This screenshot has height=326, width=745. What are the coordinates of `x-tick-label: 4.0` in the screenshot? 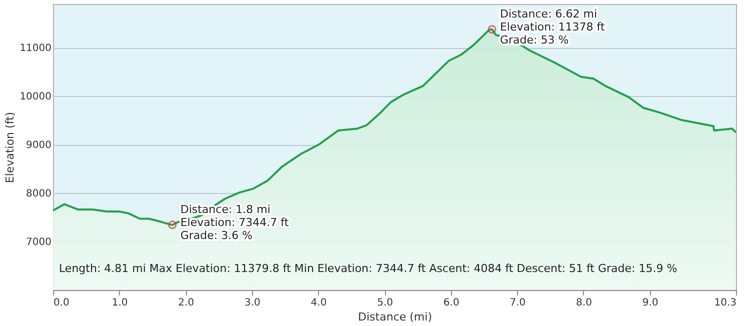 It's located at (318, 303).